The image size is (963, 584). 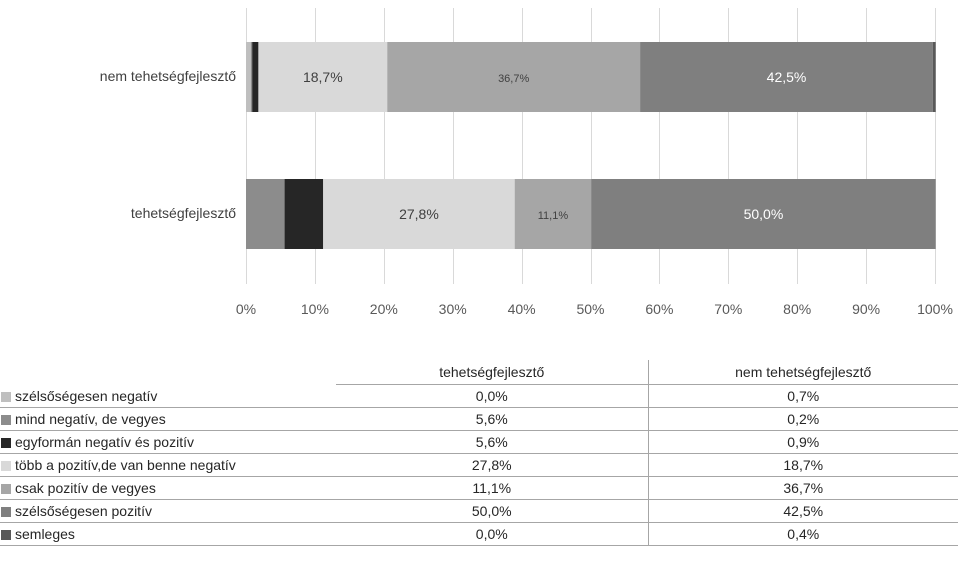 I want to click on x-tick-label: 10%, so click(x=315, y=309).